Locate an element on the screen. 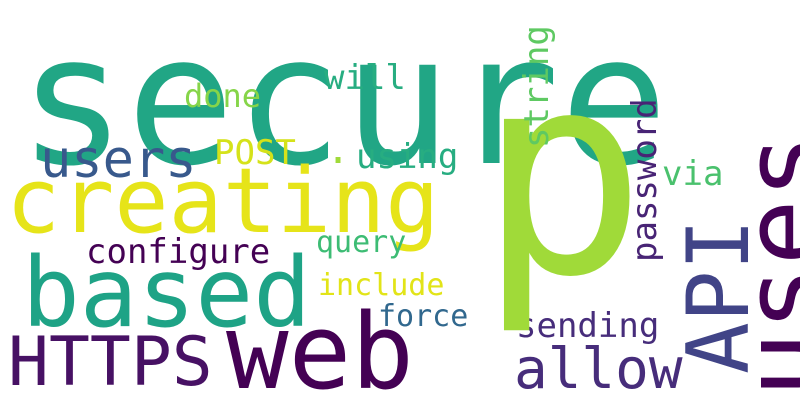  word-via: via is located at coordinates (693, 174).